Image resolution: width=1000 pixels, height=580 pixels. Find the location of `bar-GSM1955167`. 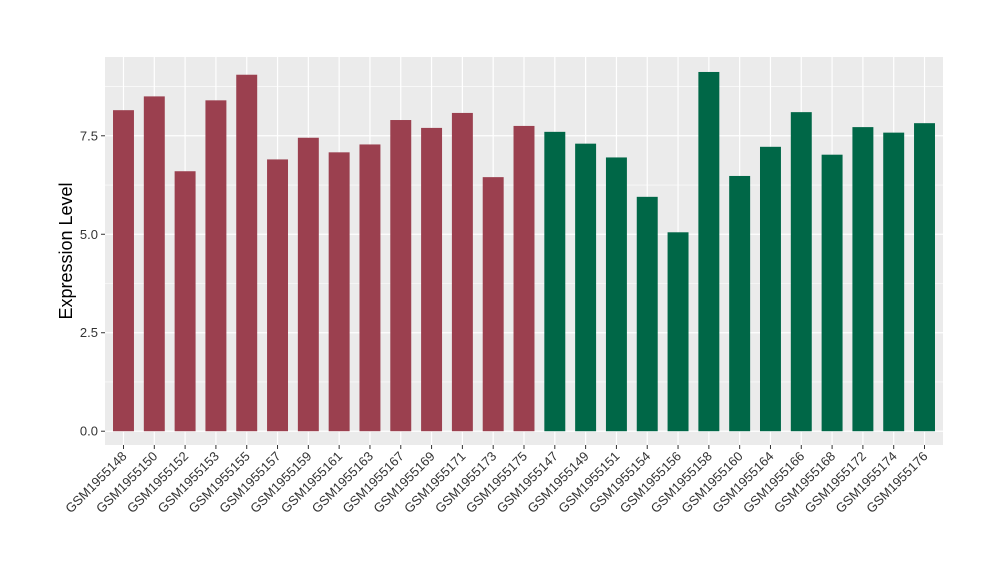

bar-GSM1955167 is located at coordinates (401, 276).